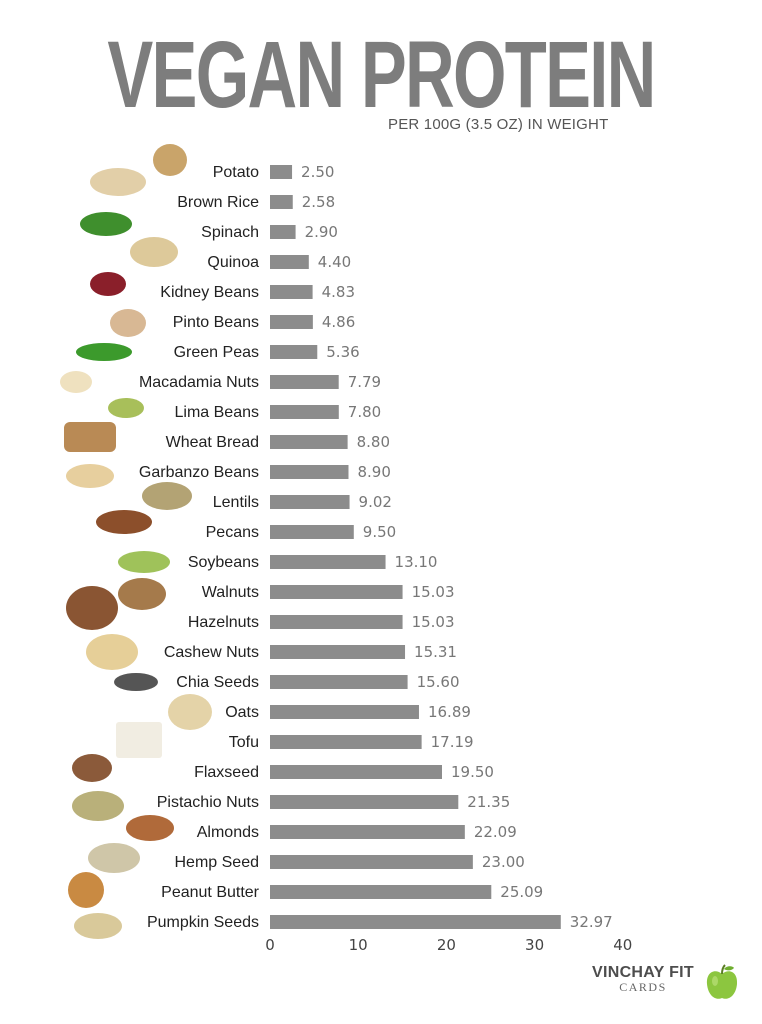  I want to click on category-label-wheat-bread: Wheat Bread, so click(212, 442).